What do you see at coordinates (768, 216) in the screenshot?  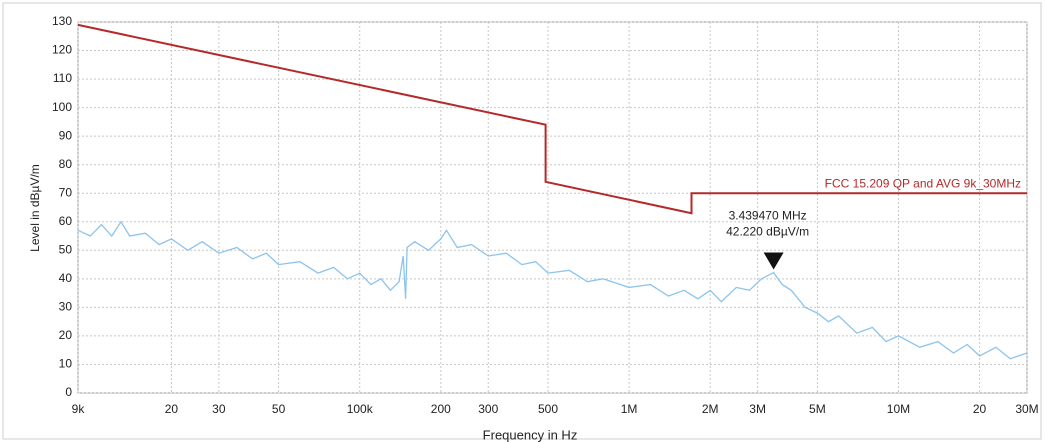 I see `marker-label: 3.439470 MHz` at bounding box center [768, 216].